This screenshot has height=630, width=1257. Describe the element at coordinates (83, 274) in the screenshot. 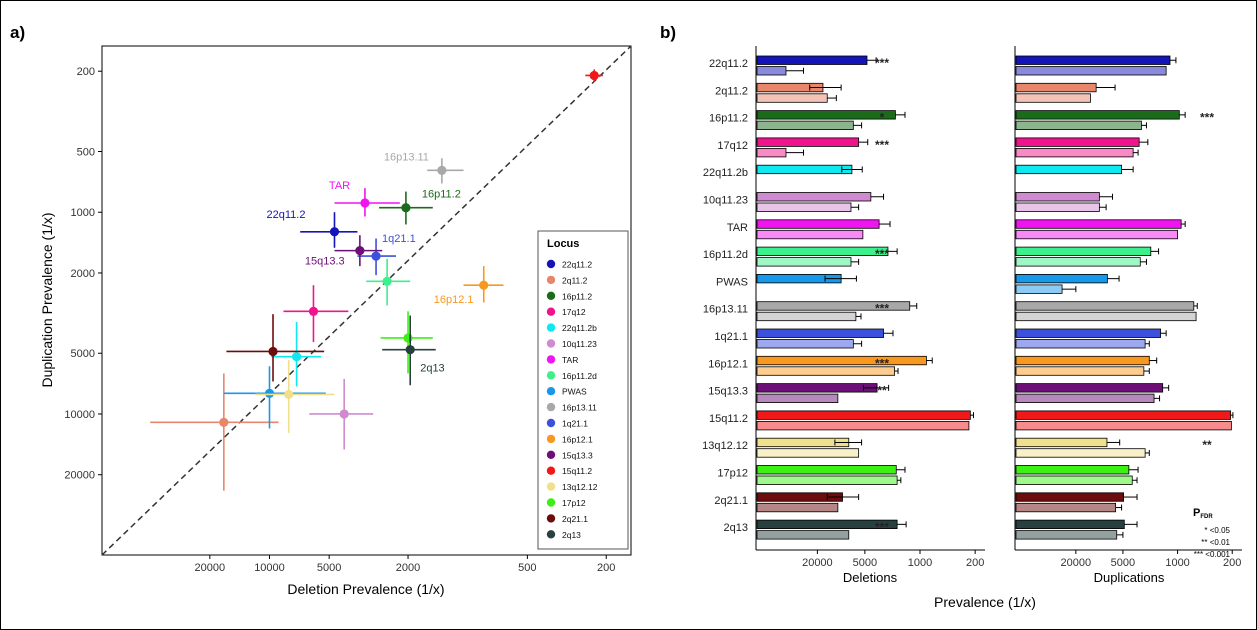

I see `y-tick-label: 2000` at that location.